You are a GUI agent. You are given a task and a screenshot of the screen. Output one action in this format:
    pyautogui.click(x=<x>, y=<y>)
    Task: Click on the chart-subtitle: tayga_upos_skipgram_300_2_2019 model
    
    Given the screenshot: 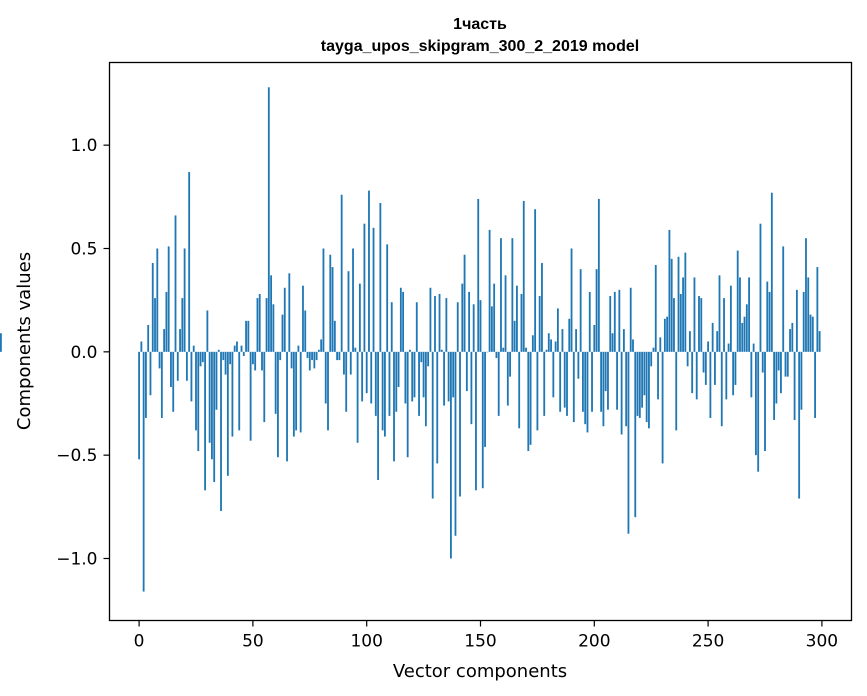 What is the action you would take?
    pyautogui.click(x=480, y=46)
    